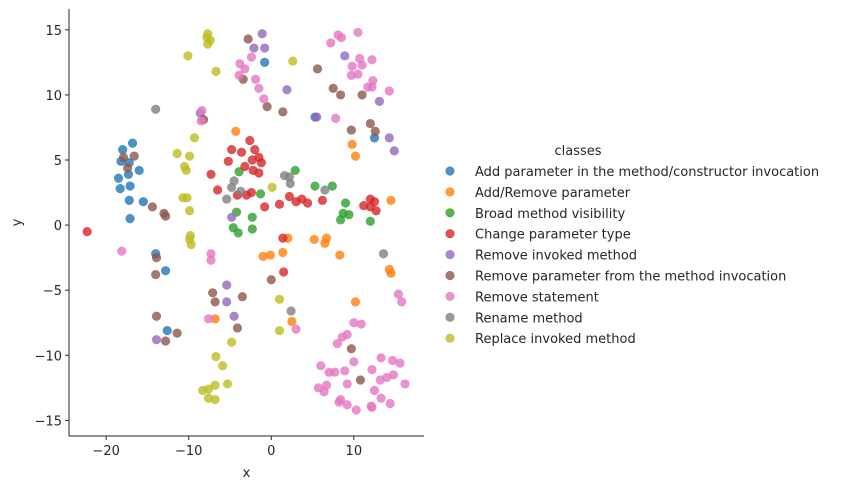 The image size is (854, 489). I want to click on legend-item: Remove statement, so click(522, 297).